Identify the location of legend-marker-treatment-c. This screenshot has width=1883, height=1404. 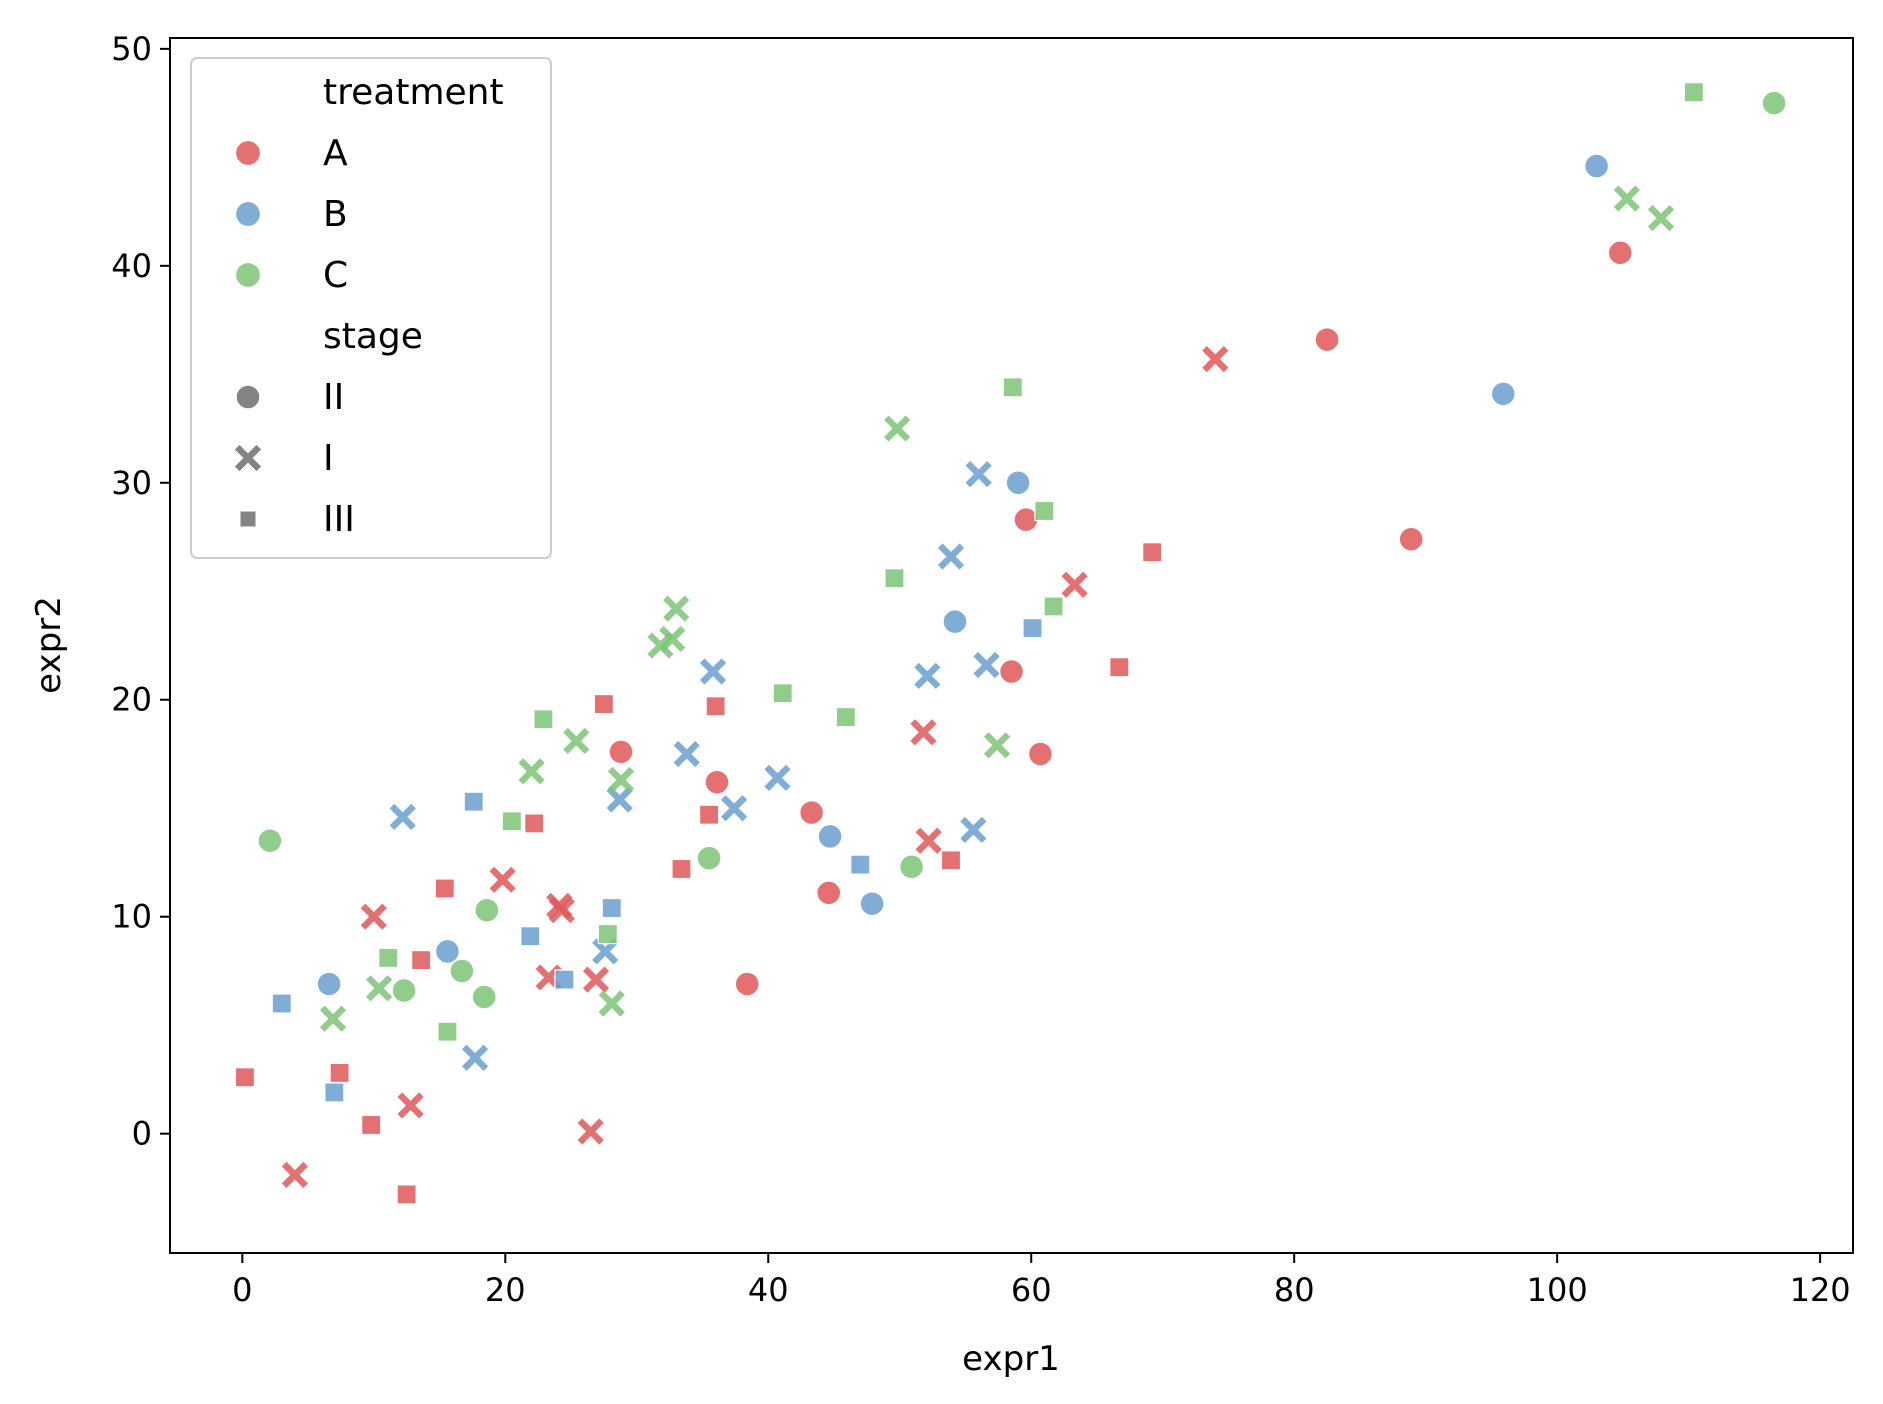
(248, 275).